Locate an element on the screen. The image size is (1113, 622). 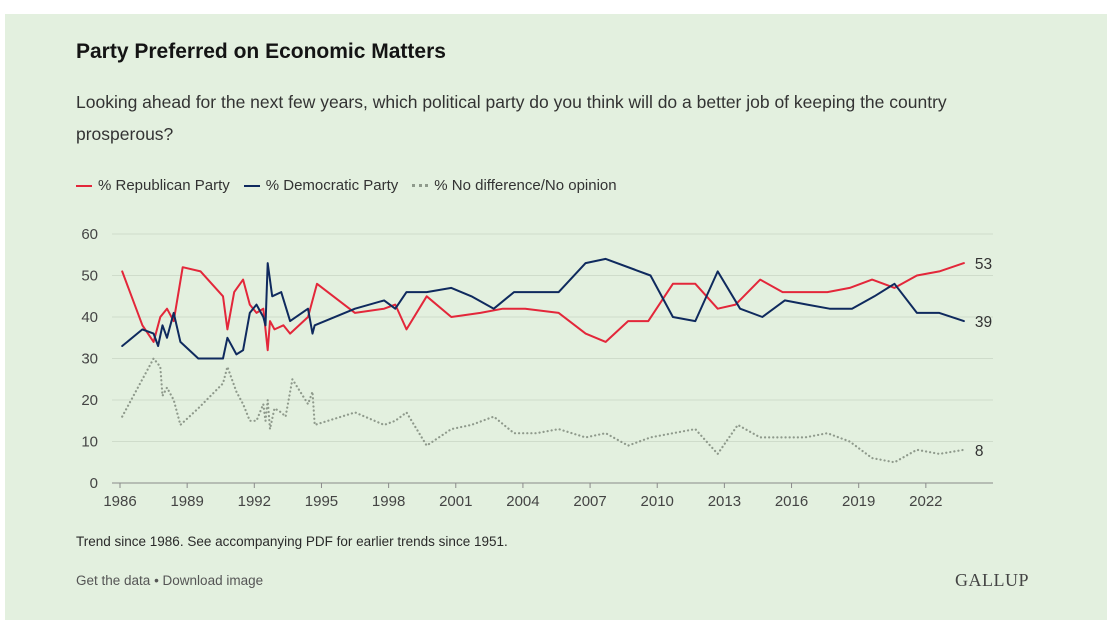
legend-label-democratic: % Democratic Party is located at coordinates (332, 185).